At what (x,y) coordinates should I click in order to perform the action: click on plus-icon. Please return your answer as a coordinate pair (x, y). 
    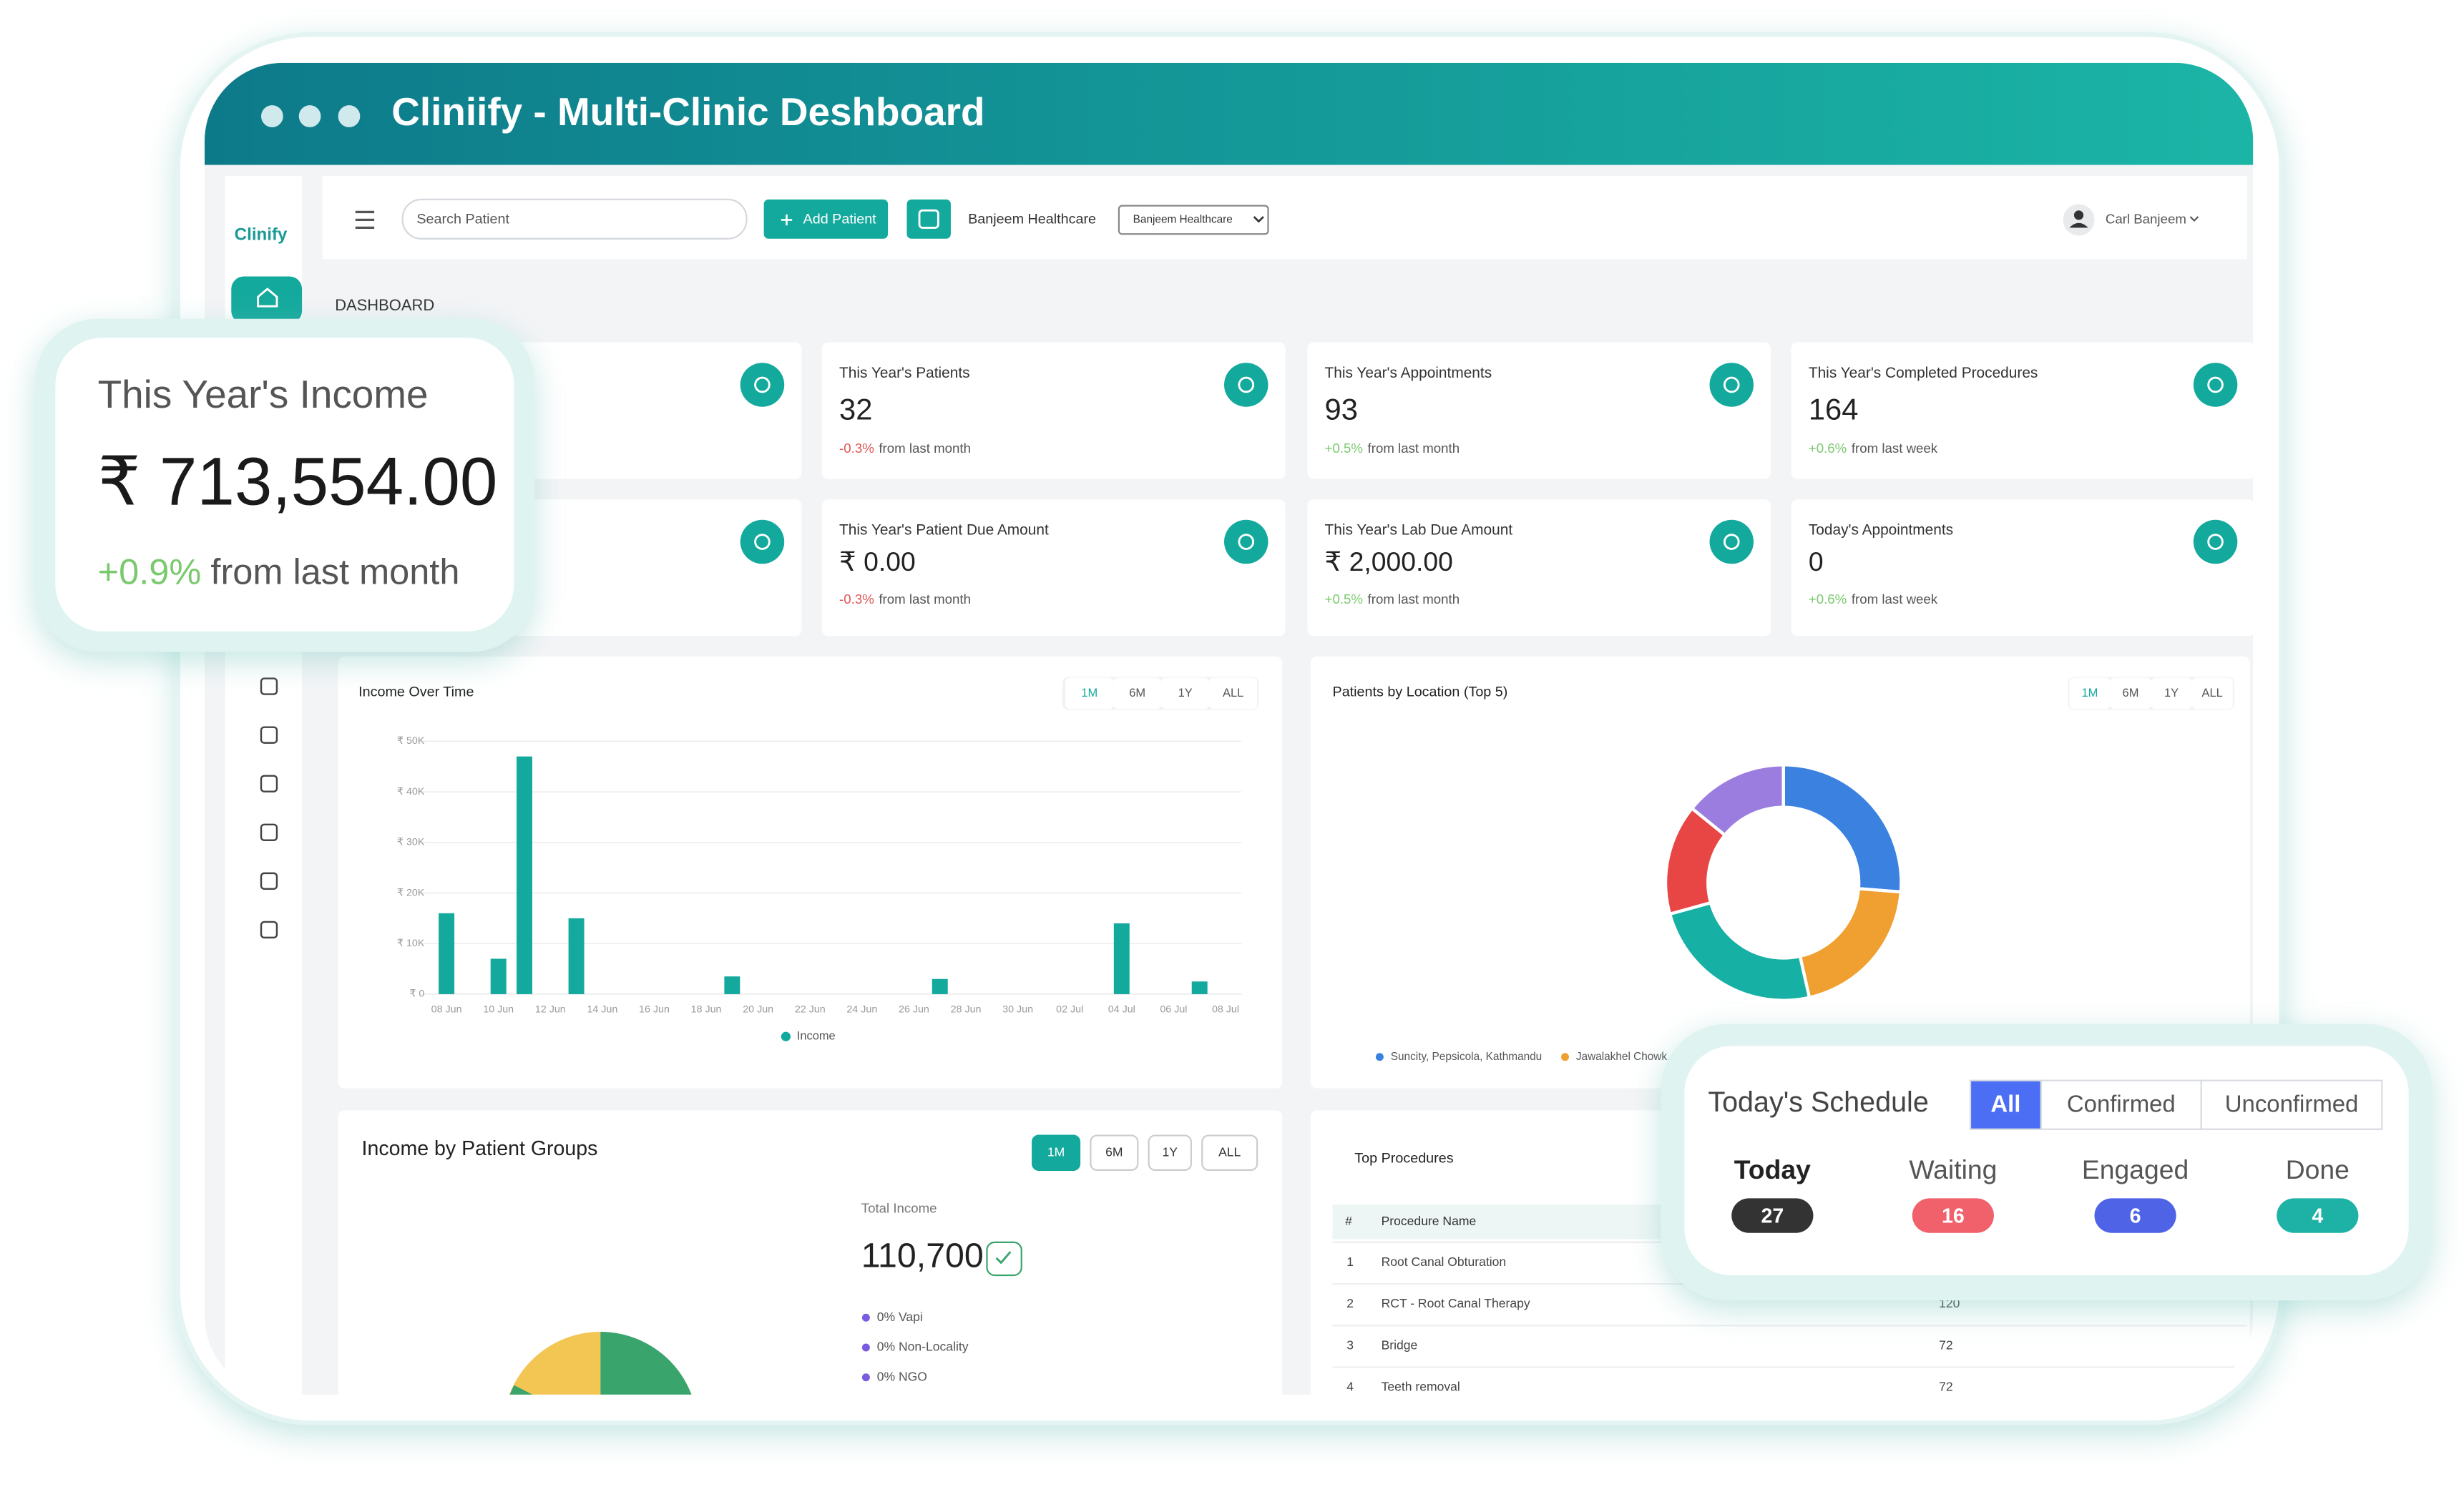
    Looking at the image, I should click on (787, 220).